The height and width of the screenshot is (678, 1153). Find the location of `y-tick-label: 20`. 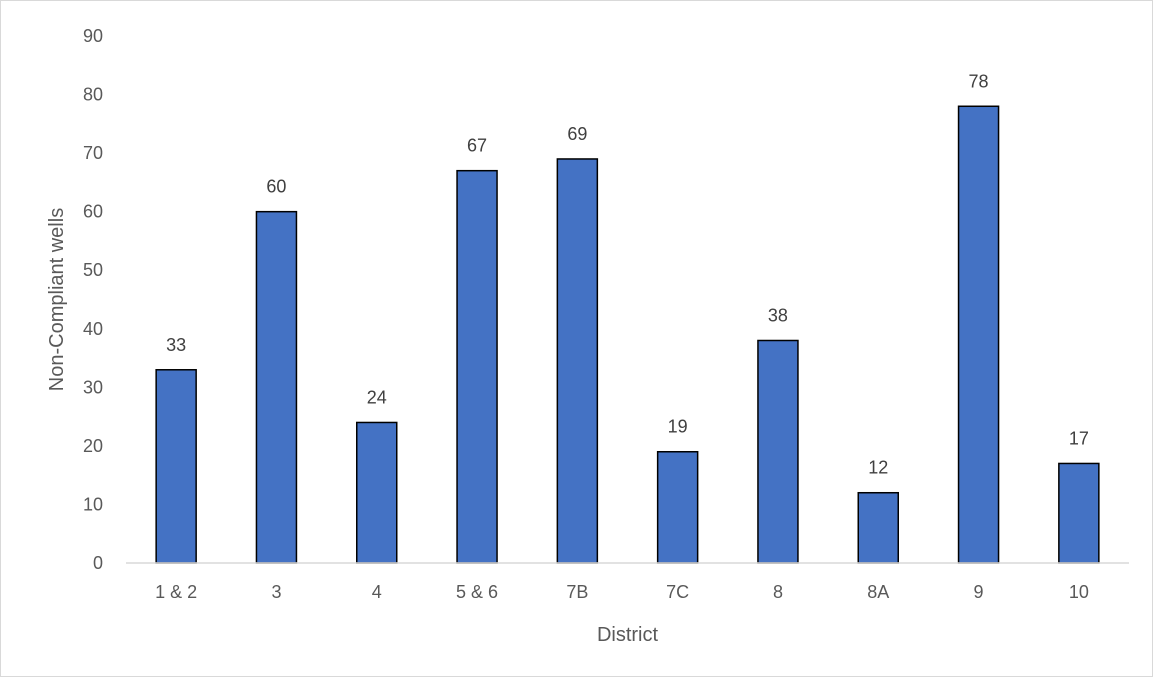

y-tick-label: 20 is located at coordinates (93, 446).